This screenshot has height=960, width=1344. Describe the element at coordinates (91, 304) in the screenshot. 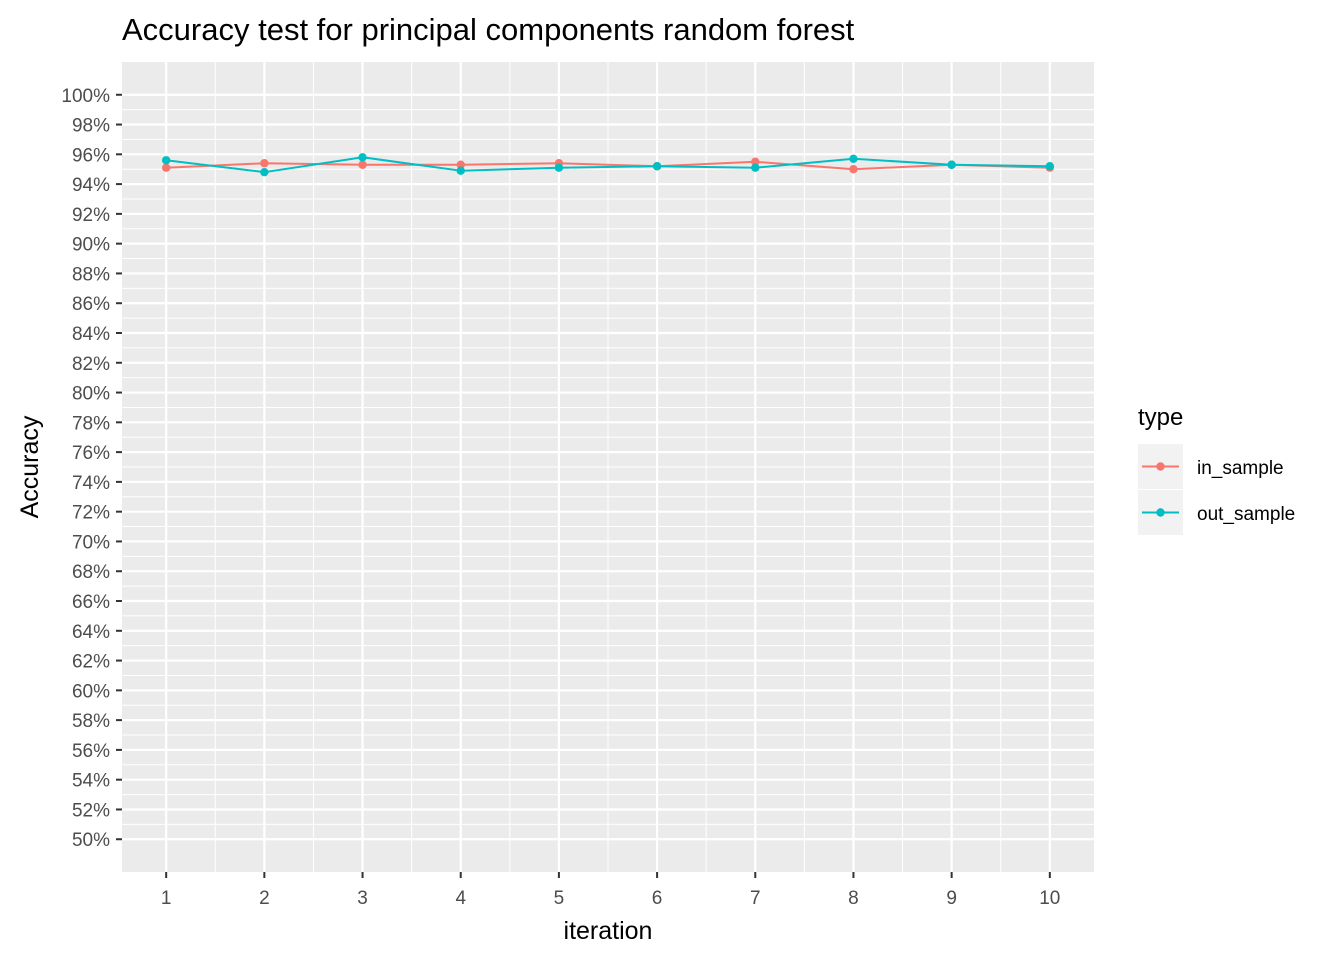

I see `y-tick-label: 86%` at that location.